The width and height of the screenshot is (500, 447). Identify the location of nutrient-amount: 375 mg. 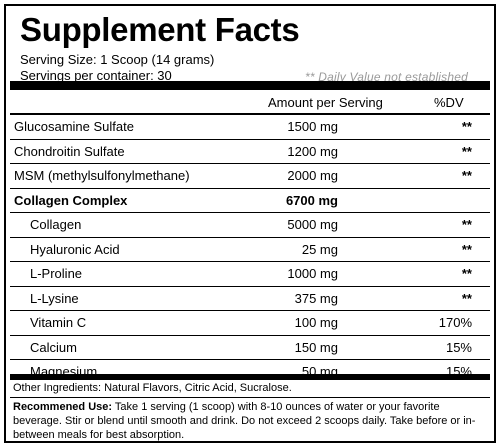
(316, 298).